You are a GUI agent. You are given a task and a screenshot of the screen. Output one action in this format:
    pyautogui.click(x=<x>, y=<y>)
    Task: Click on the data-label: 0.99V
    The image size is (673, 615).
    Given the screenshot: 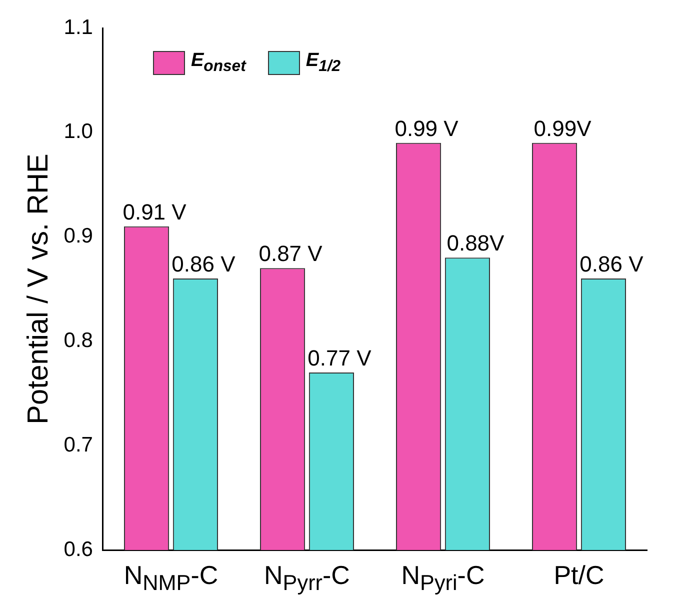 What is the action you would take?
    pyautogui.click(x=563, y=128)
    